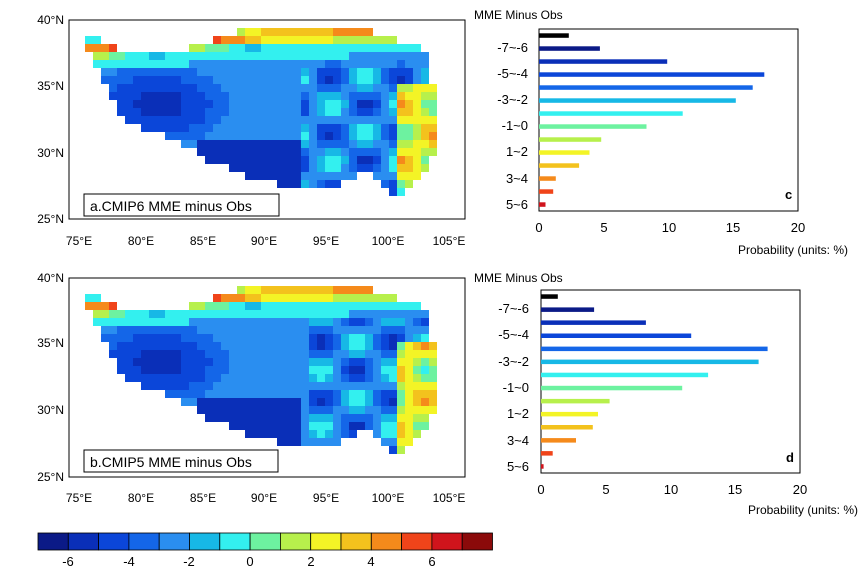 Image resolution: width=862 pixels, height=572 pixels. I want to click on map-a-lon-tick: 80°E, so click(141, 241).